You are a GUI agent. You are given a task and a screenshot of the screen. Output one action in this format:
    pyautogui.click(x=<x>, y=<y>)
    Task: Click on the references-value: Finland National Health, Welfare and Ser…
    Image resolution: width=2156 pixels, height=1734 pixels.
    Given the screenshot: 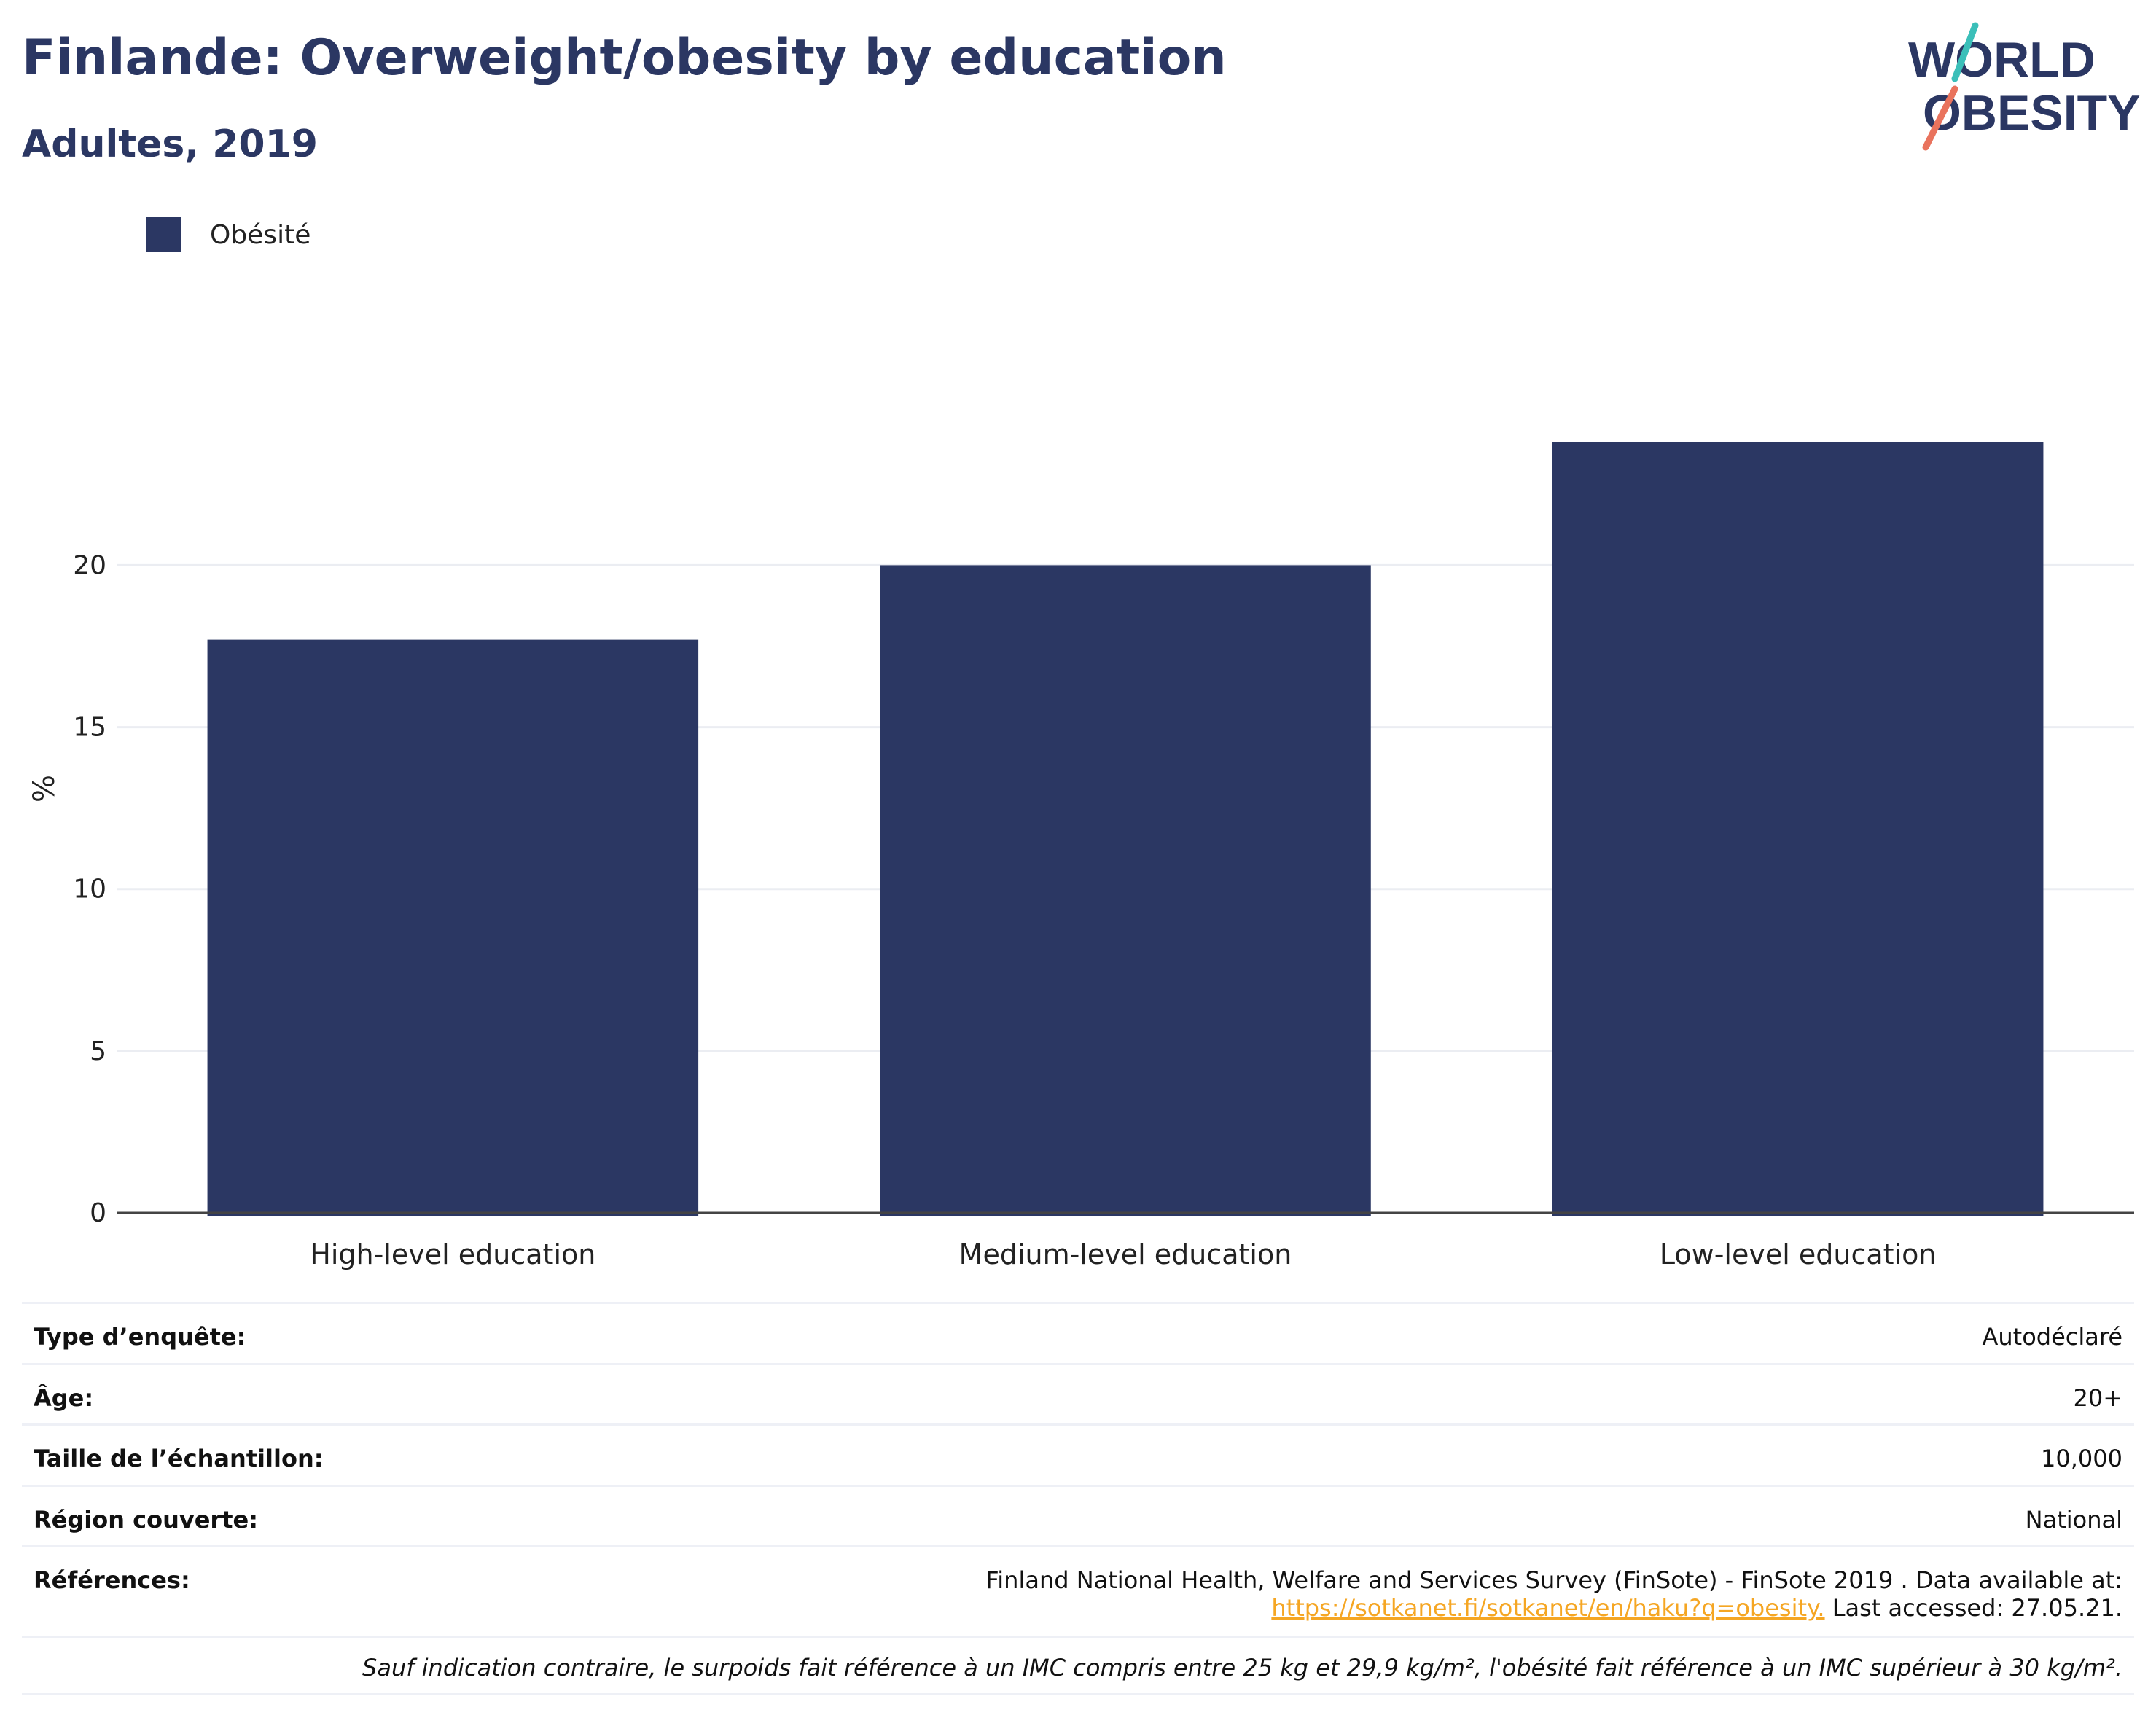 What is the action you would take?
    pyautogui.click(x=1554, y=1594)
    